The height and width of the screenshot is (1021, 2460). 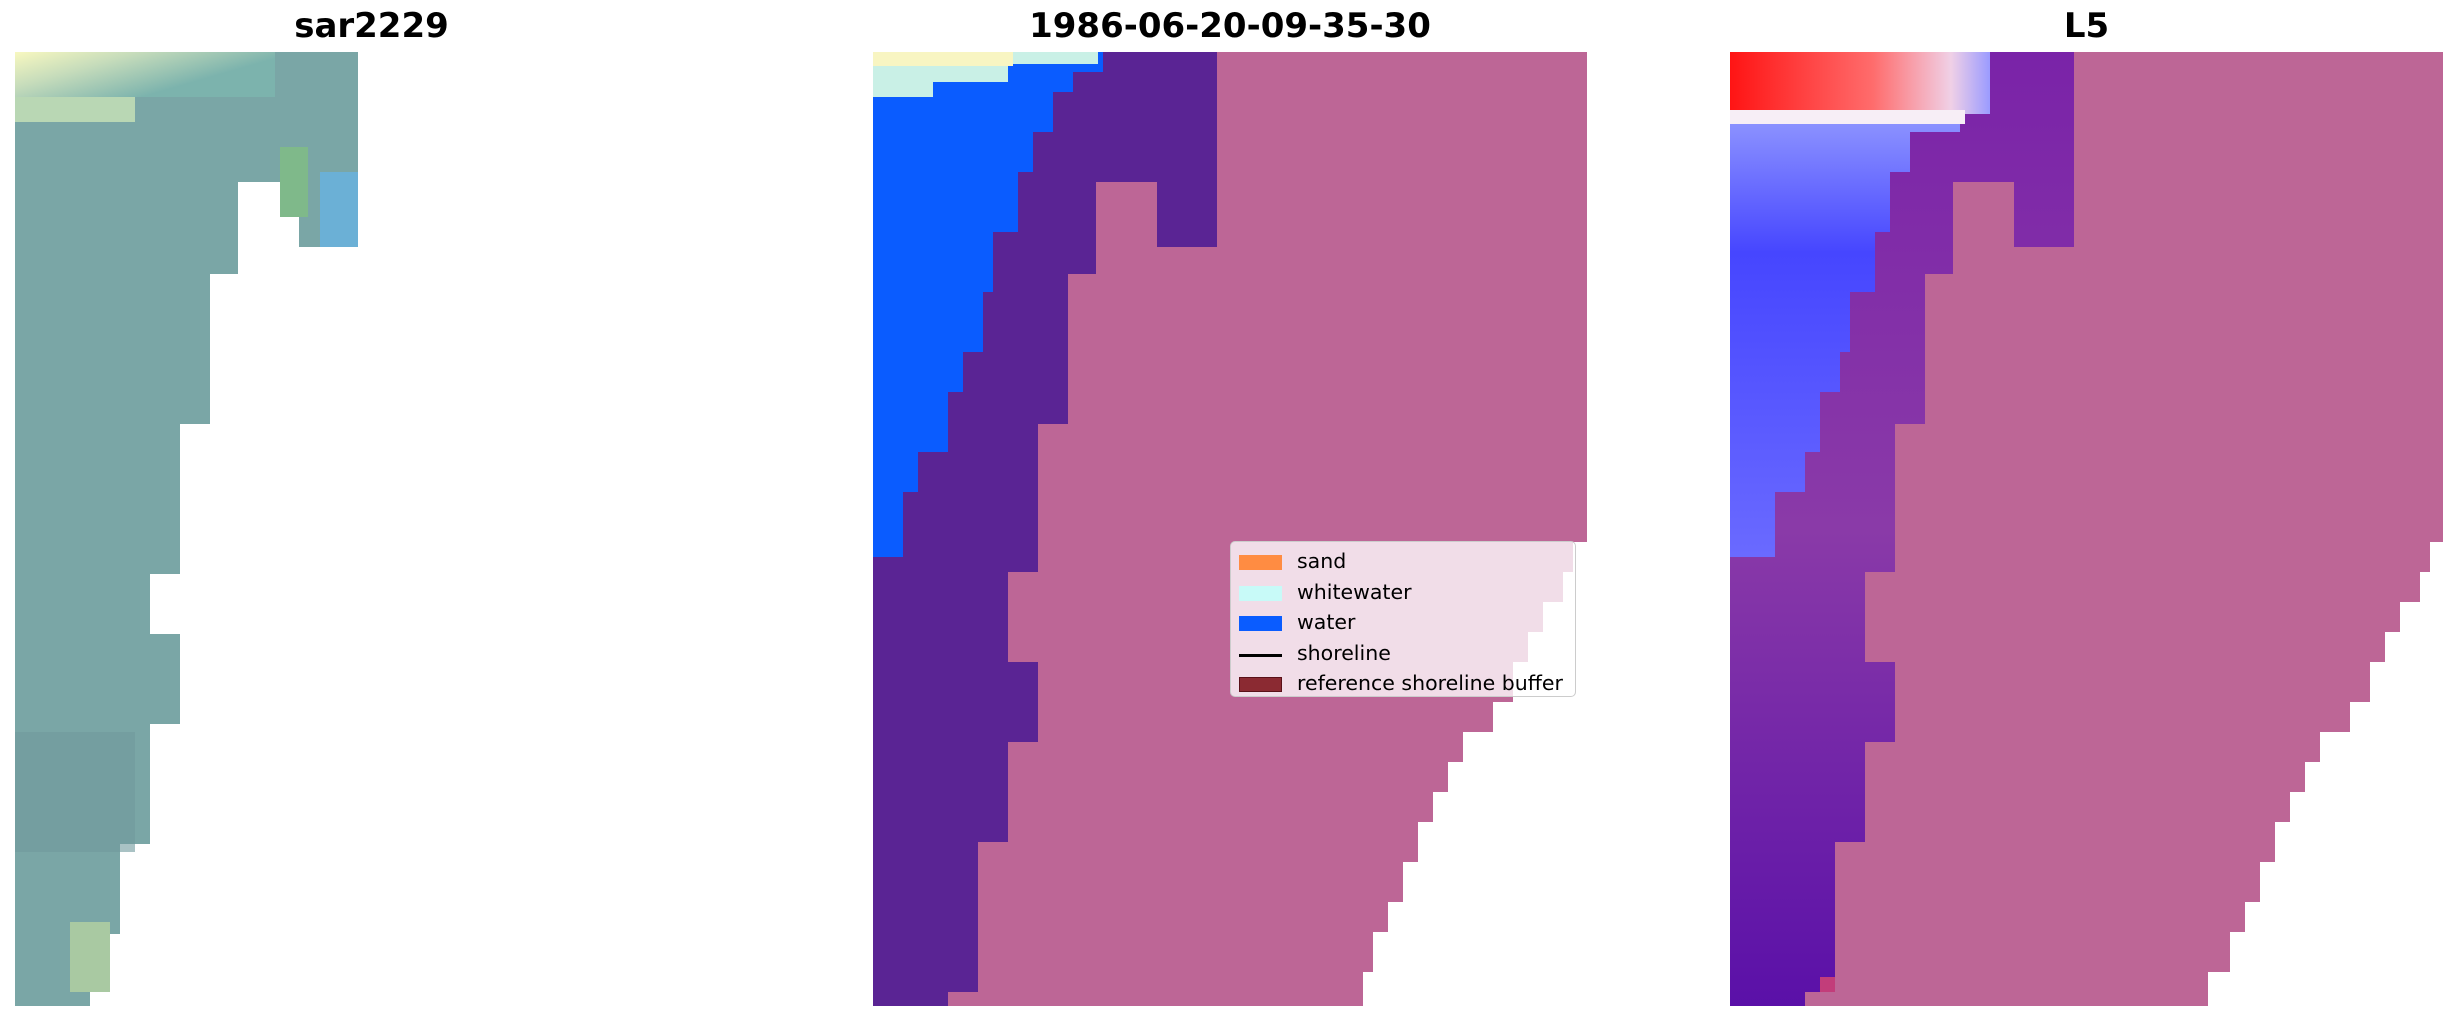 What do you see at coordinates (1403, 563) in the screenshot?
I see `legend-item-sand: sand` at bounding box center [1403, 563].